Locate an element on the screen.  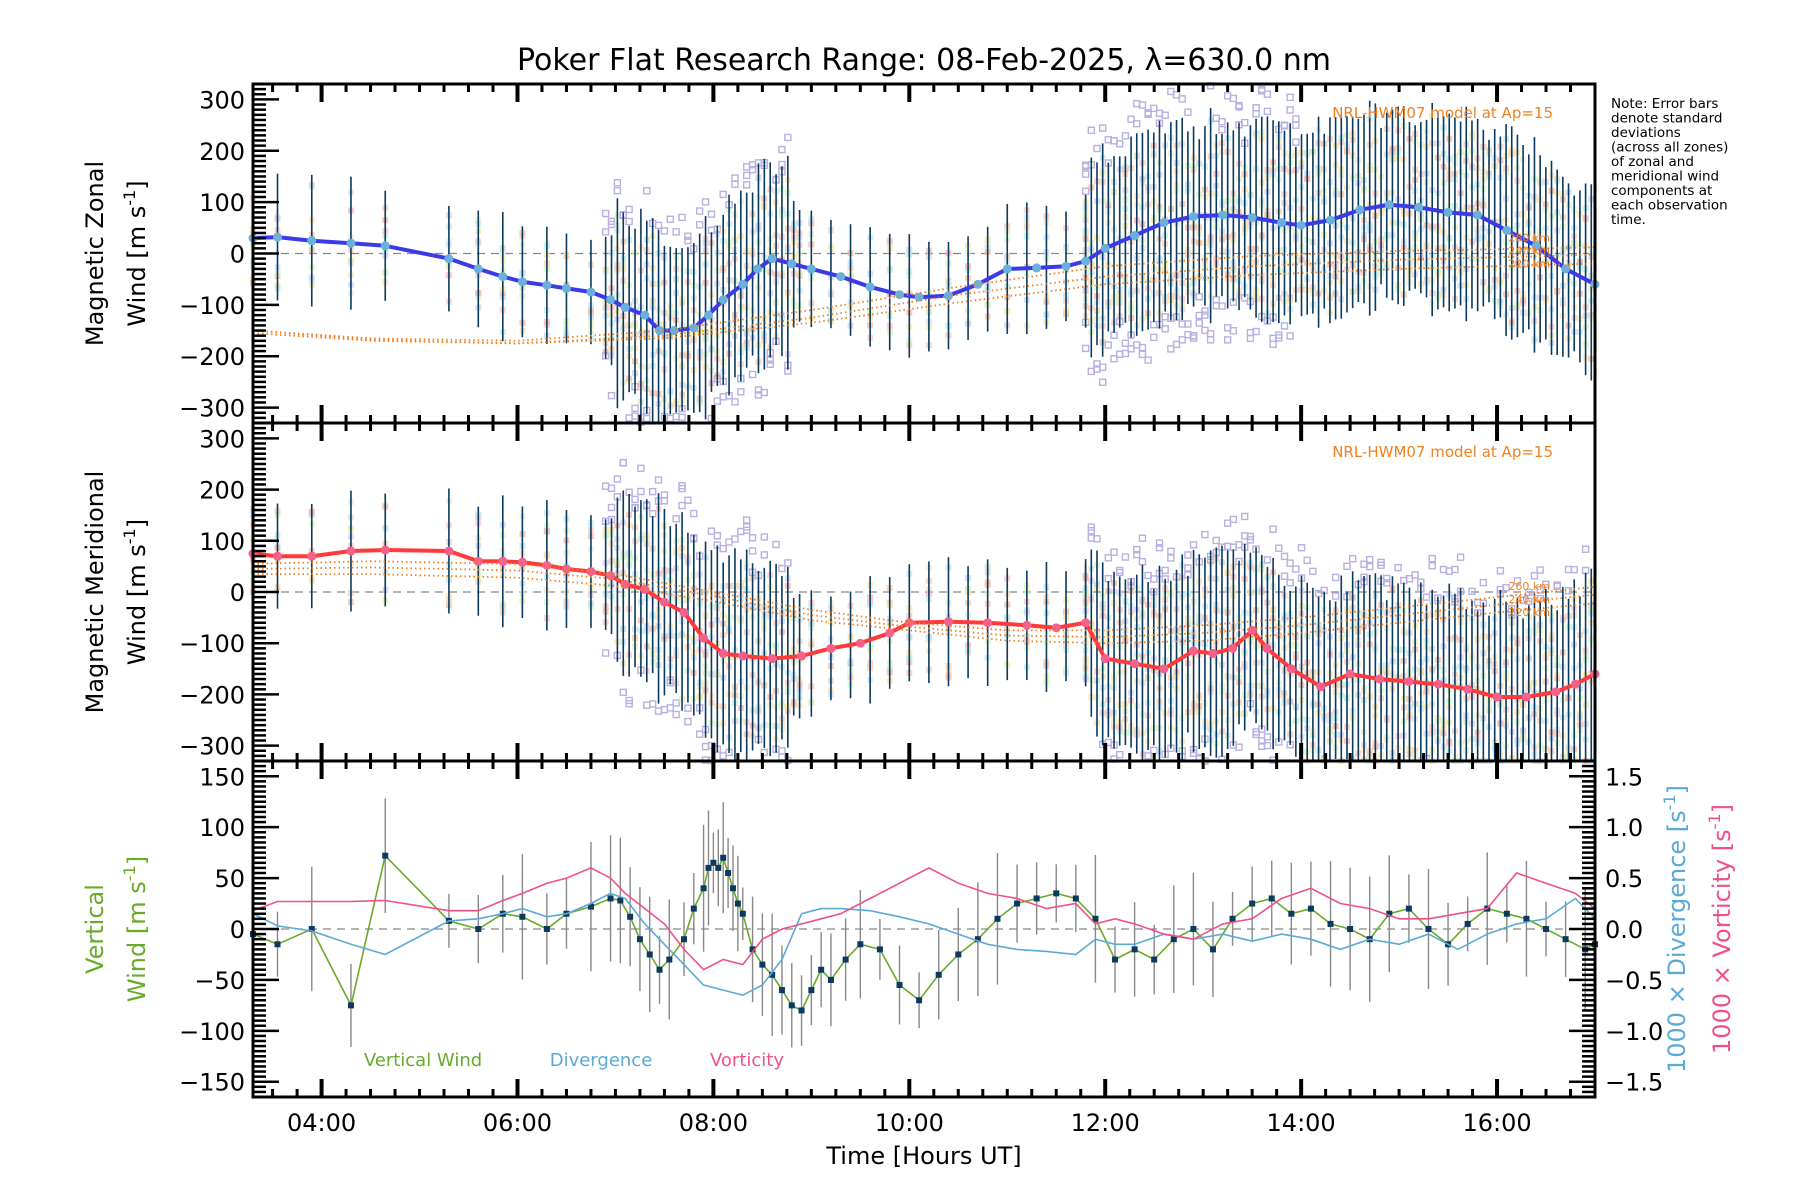
series-line-nrl-hwm07-260-km is located at coordinates (924, 596).